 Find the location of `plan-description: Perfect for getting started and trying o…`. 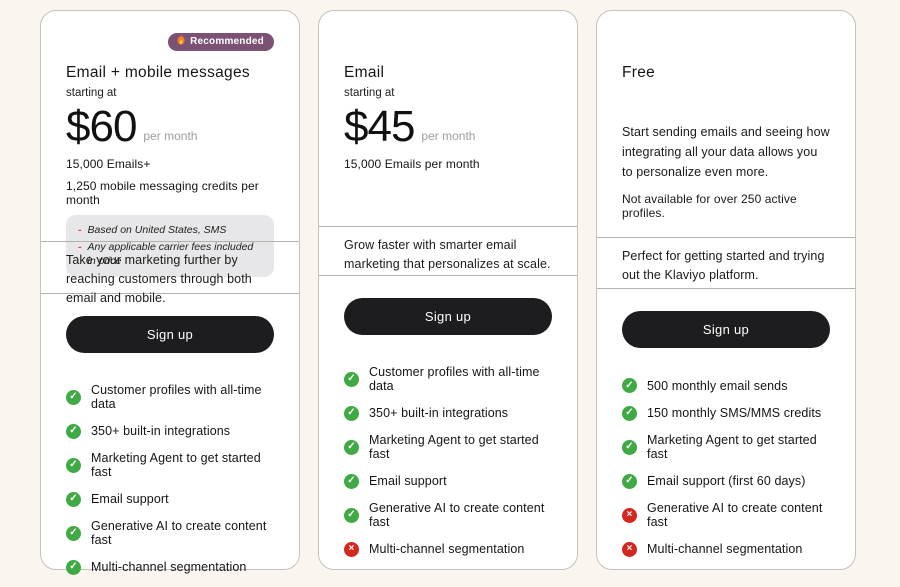

plan-description: Perfect for getting started and trying o… is located at coordinates (726, 262).